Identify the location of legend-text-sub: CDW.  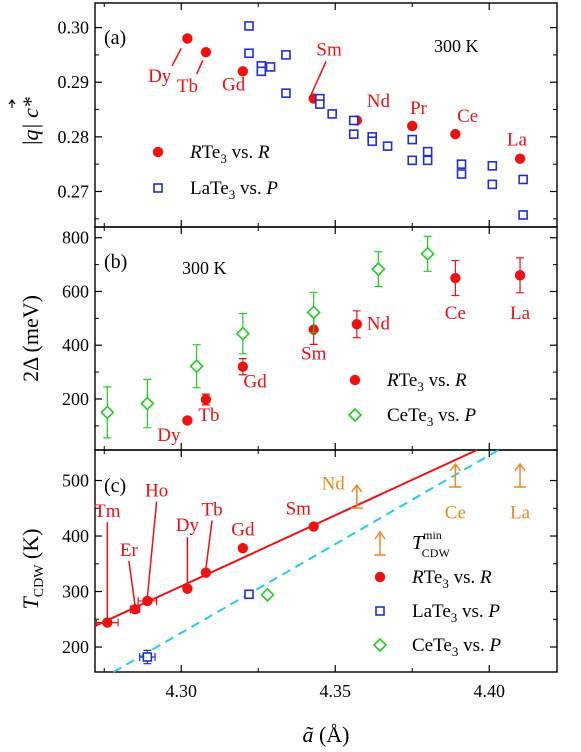
(436, 553).